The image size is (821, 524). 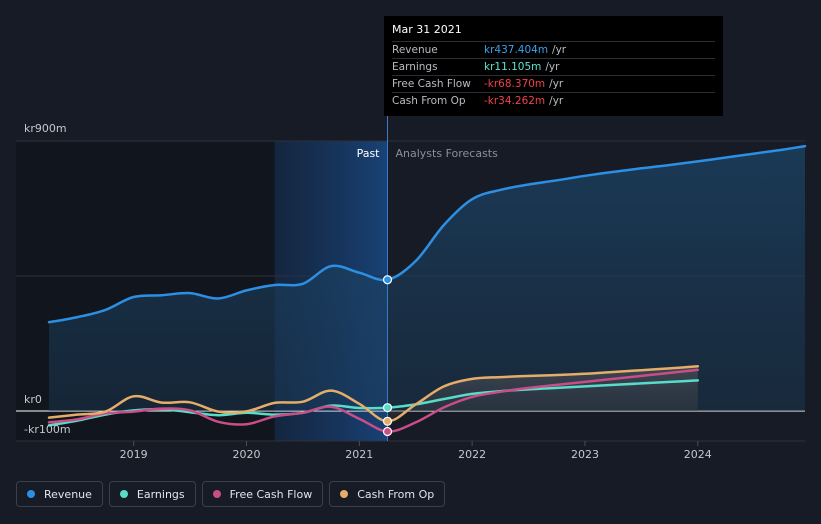 What do you see at coordinates (542, 394) in the screenshot?
I see `cash-from-op-forecast-area` at bounding box center [542, 394].